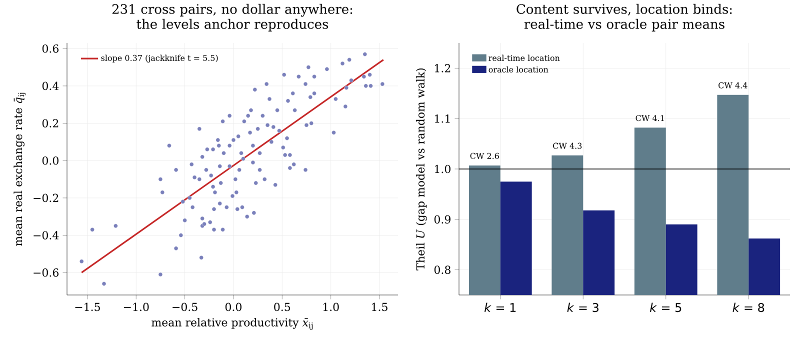 This screenshot has height=344, width=800. I want to click on chart-title: 231 cross pairs, no dollar anywhere: the levels anchor reproduces, so click(232, 18).